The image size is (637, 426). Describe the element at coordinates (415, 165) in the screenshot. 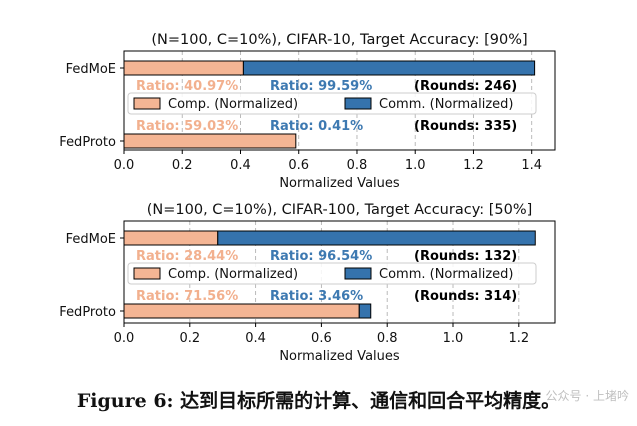

I see `chart1-x-tick-label: 1.0` at that location.